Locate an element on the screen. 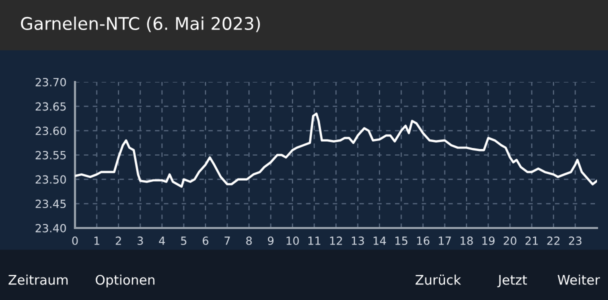  x-tick-label: 22 is located at coordinates (553, 240).